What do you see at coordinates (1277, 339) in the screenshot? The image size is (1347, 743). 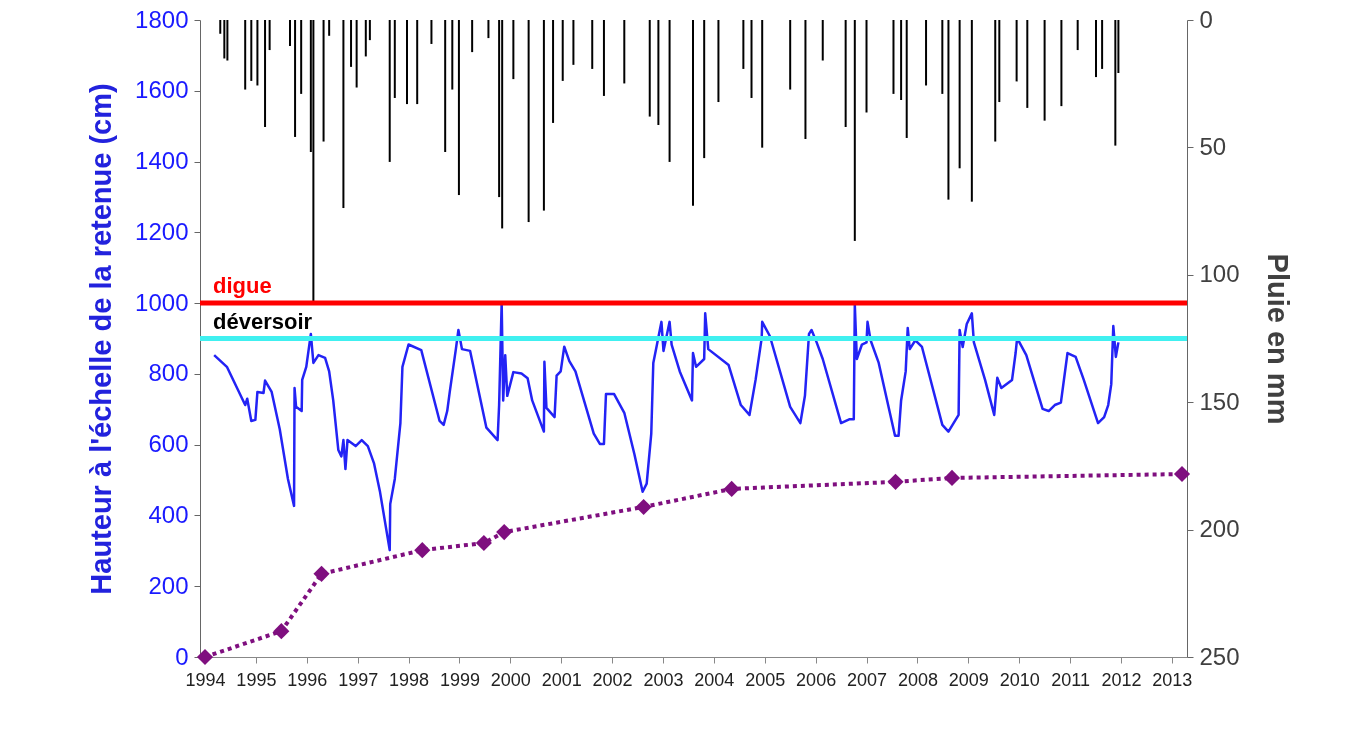 I see `y2-axis-title: Pluie en mm` at bounding box center [1277, 339].